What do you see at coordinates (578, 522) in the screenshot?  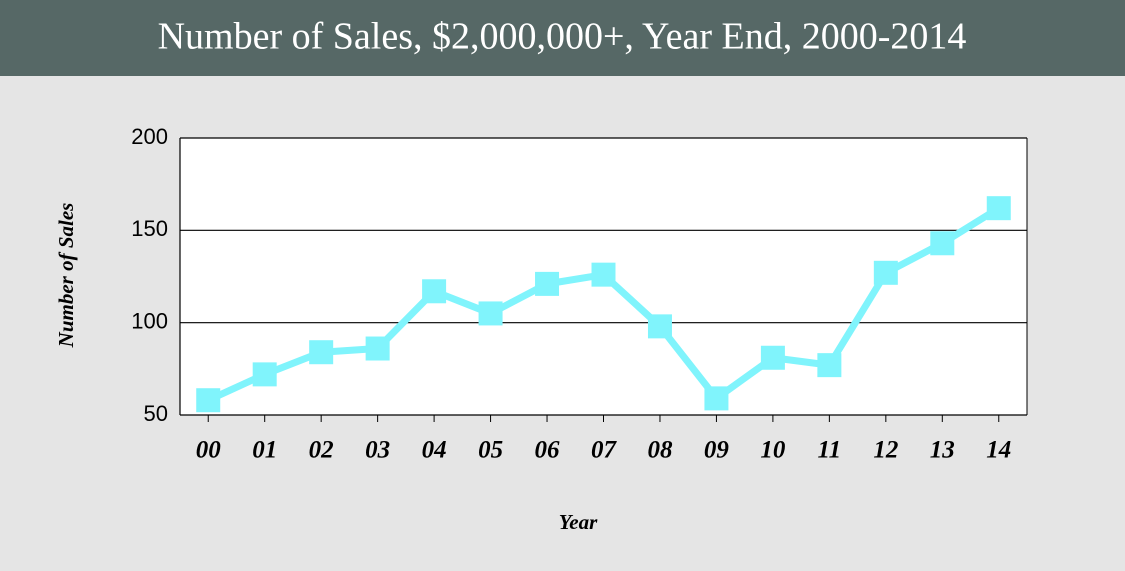 I see `x-axis-title: Year` at bounding box center [578, 522].